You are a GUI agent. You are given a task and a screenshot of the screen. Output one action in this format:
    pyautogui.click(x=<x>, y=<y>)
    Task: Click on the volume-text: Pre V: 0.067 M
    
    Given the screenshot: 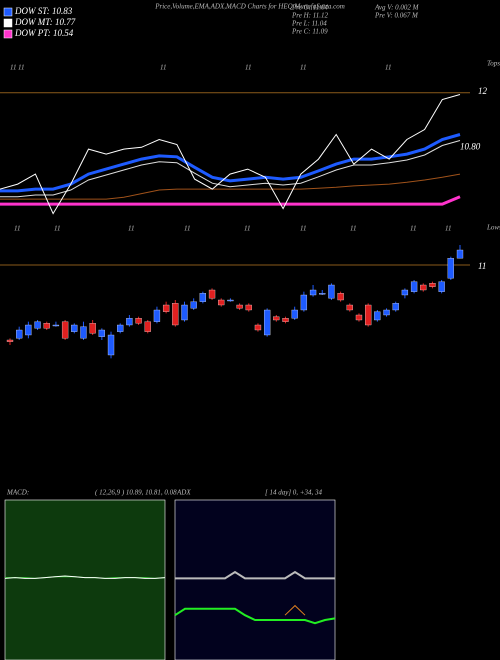 What is the action you would take?
    pyautogui.click(x=396, y=16)
    